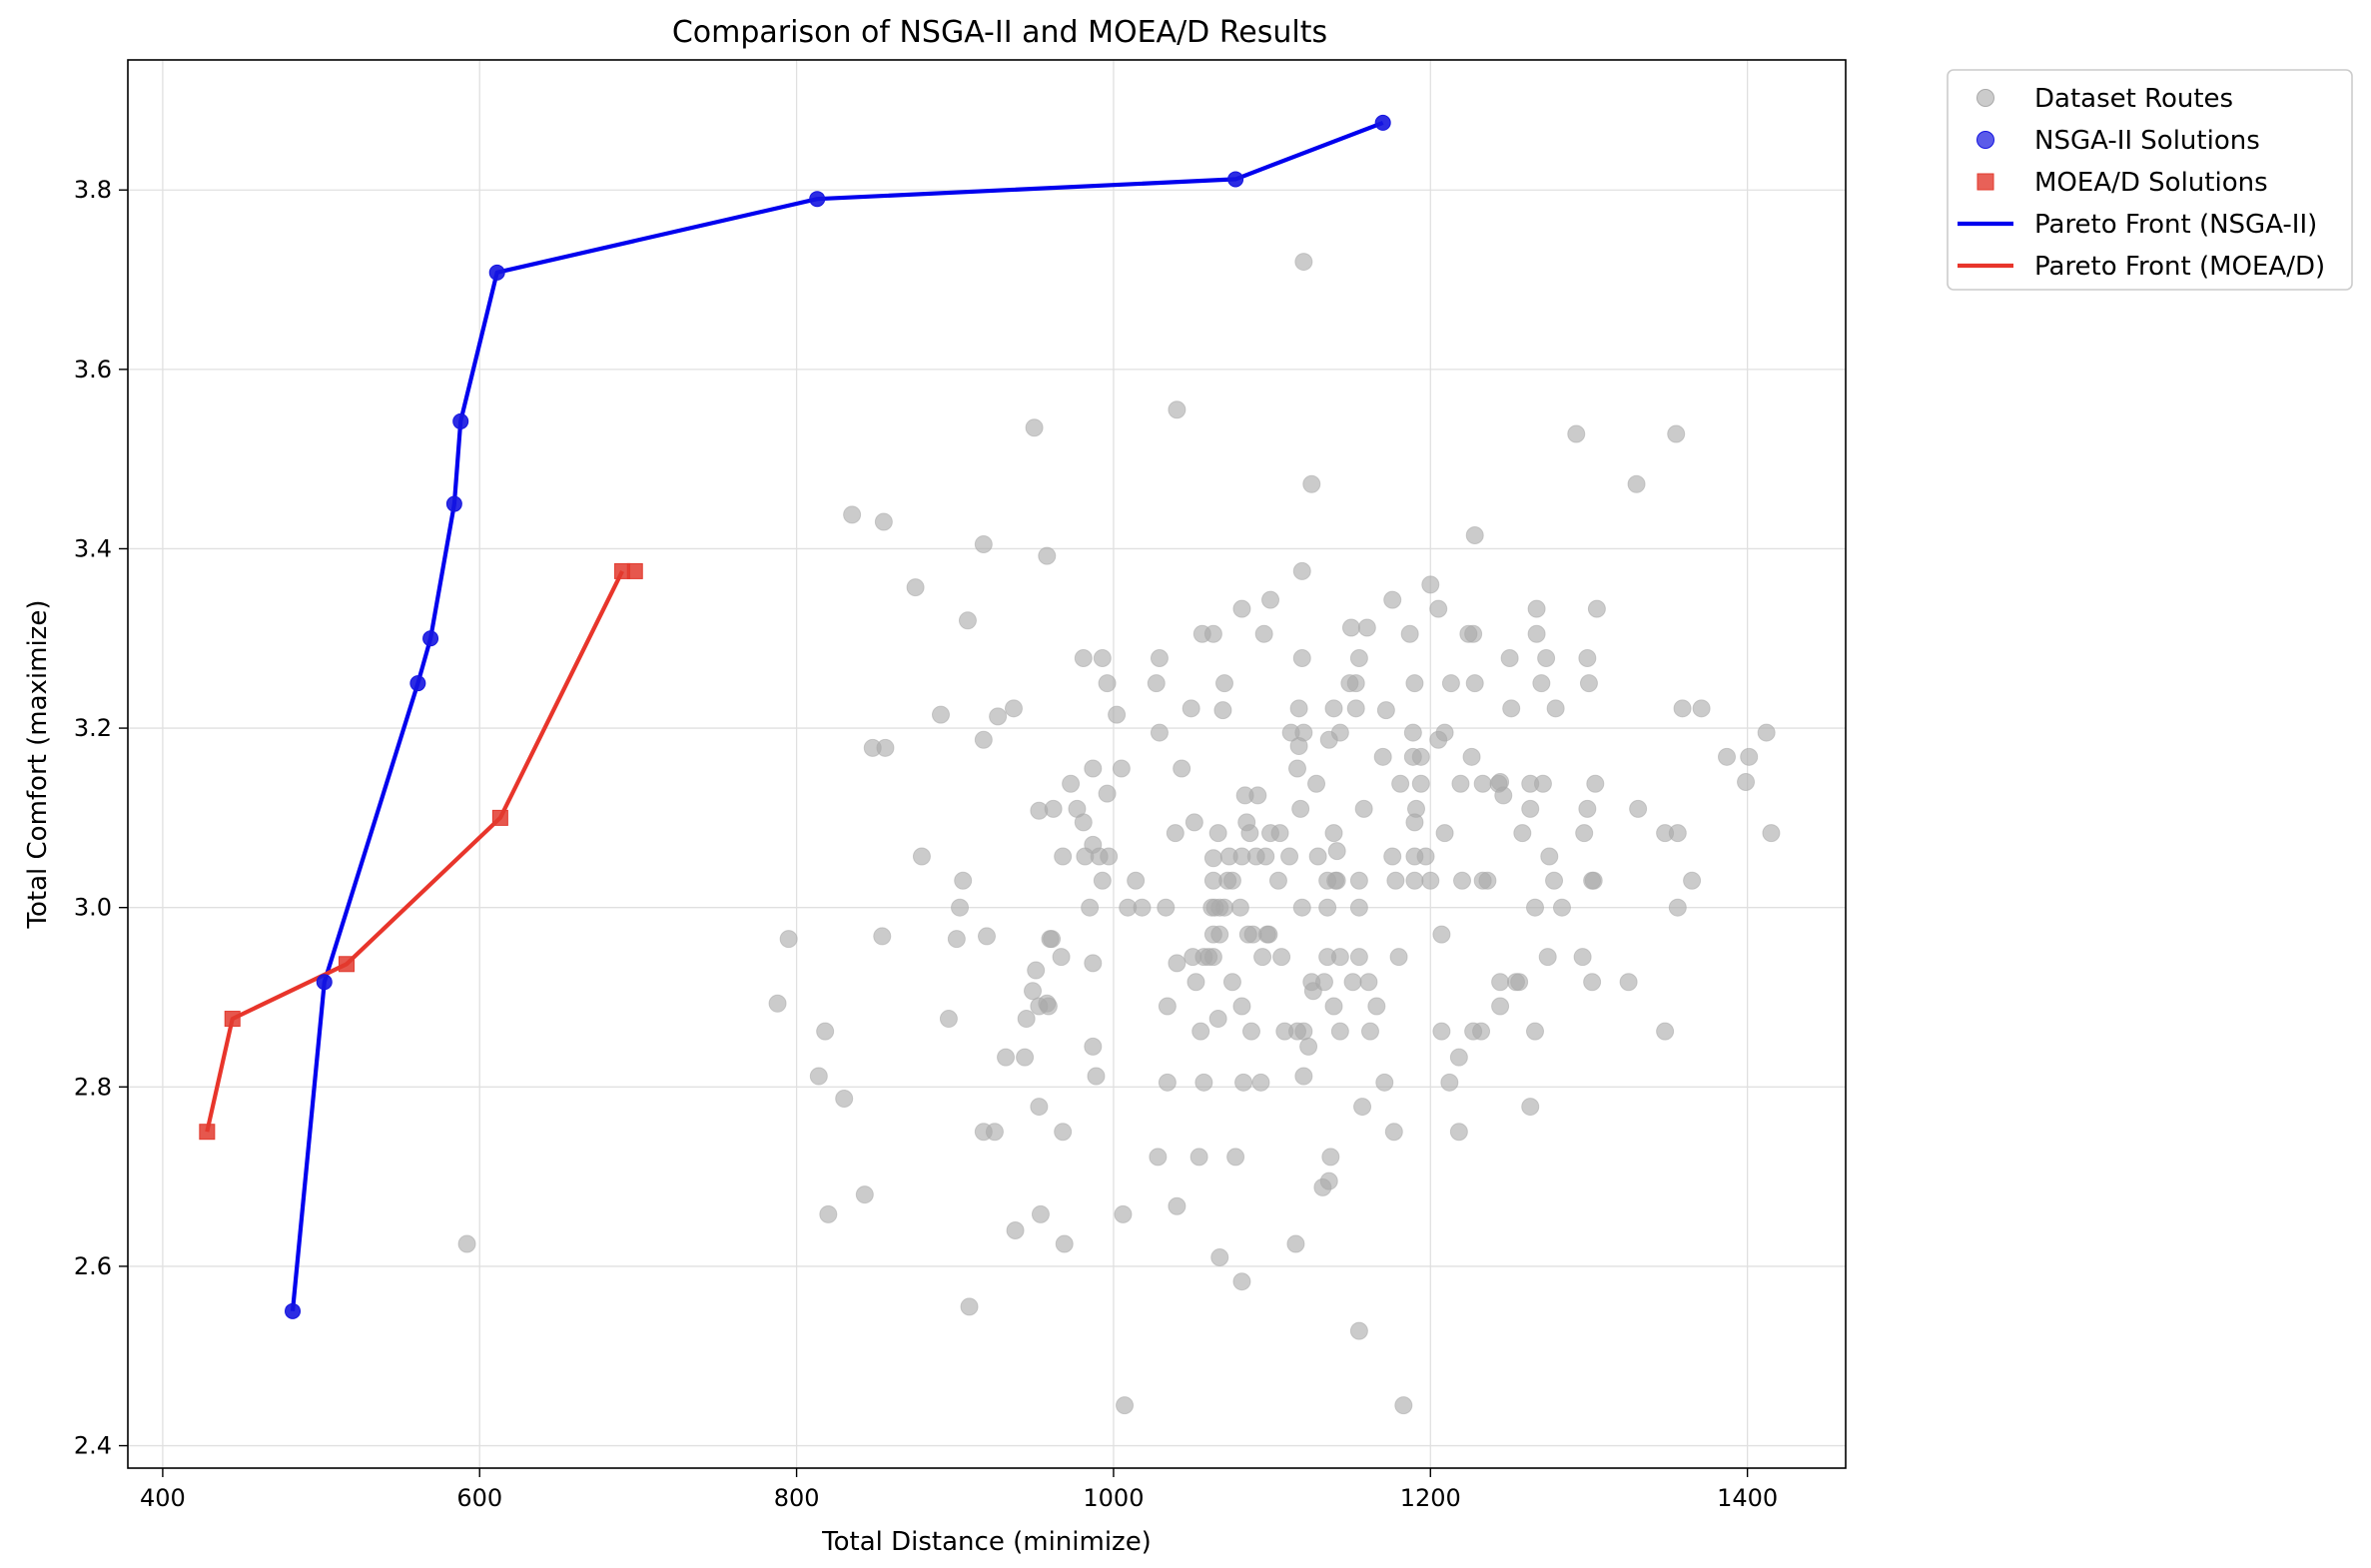 The width and height of the screenshot is (2371, 1568). I want to click on legend-dataset-marker, so click(1985, 98).